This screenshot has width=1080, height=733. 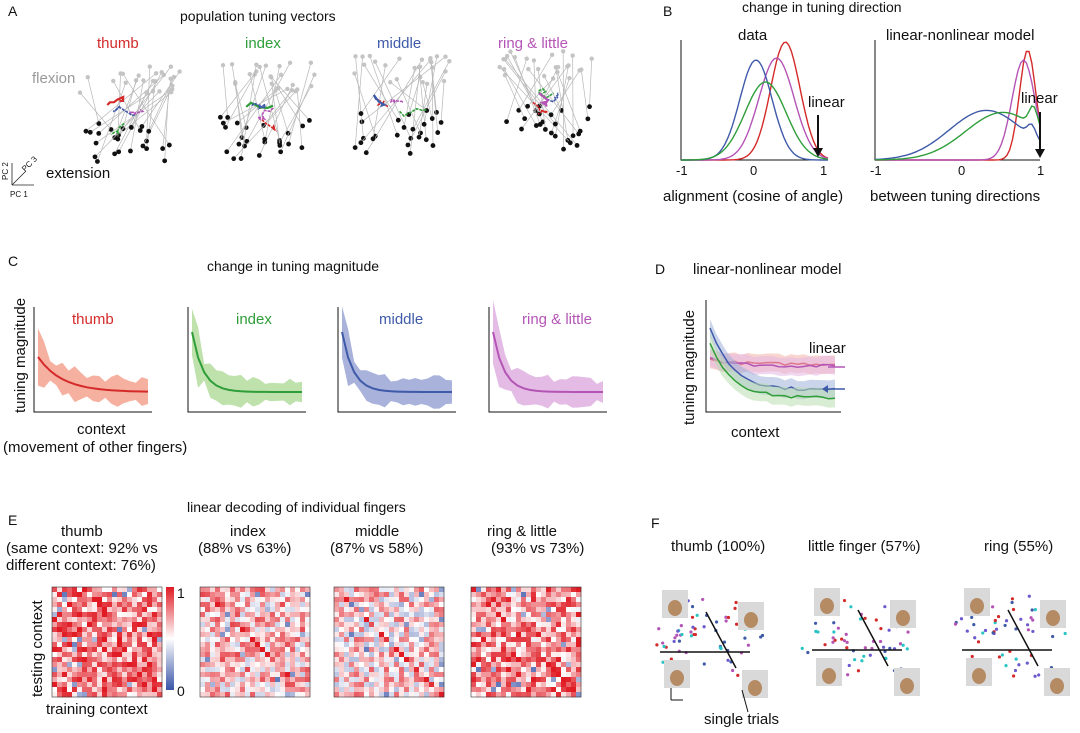 I want to click on hand-palm, so click(x=1057, y=686).